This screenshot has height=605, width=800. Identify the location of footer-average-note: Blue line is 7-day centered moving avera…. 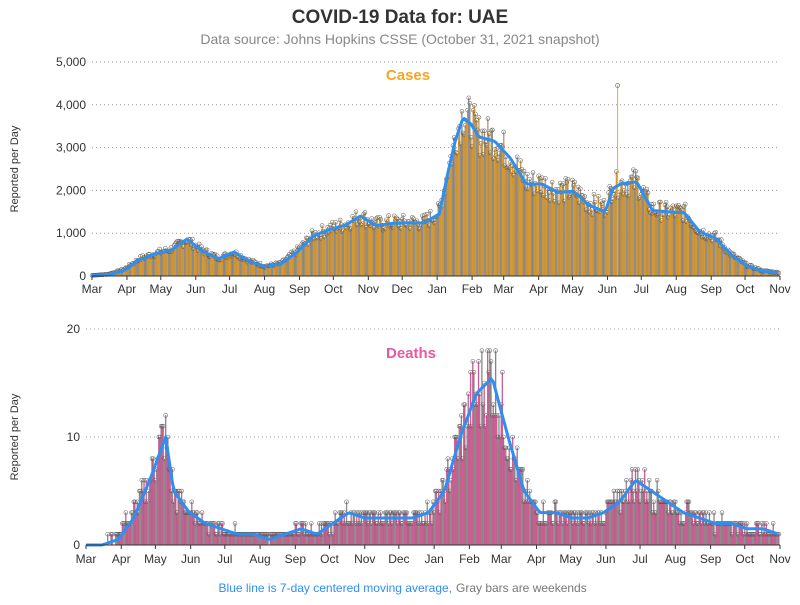
(335, 588).